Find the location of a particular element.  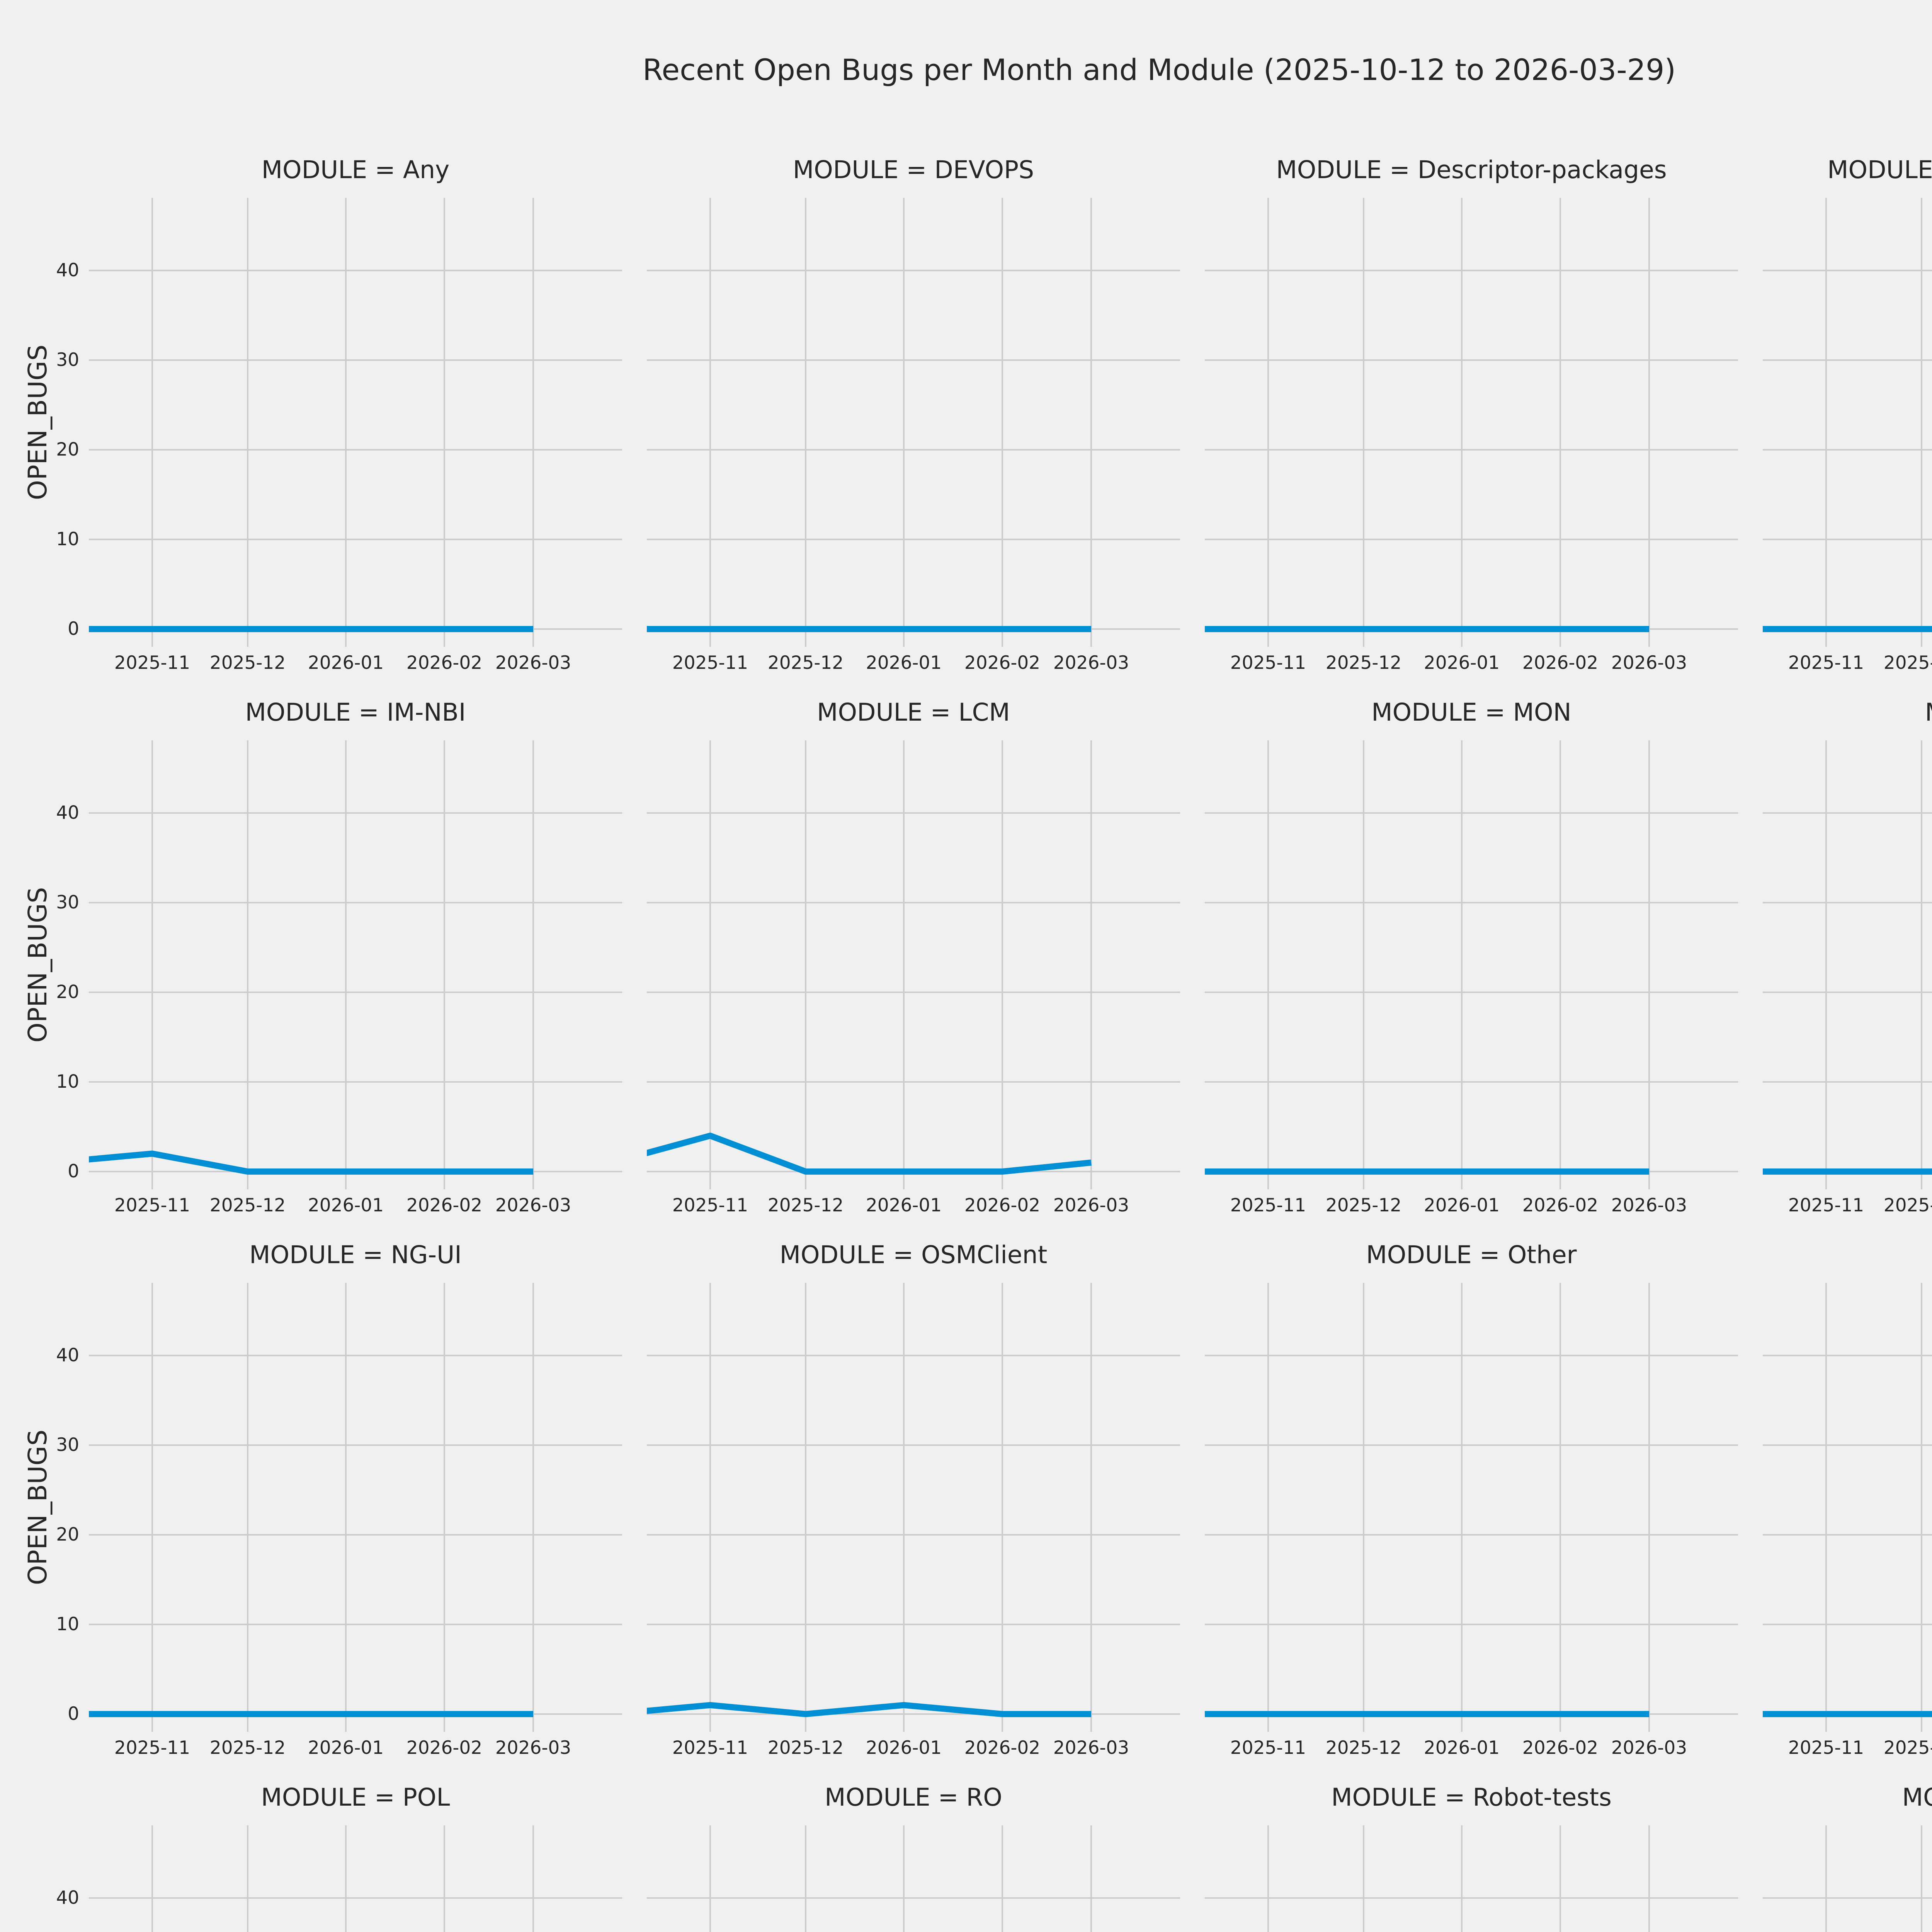

data-line-OSMClient is located at coordinates (869, 1710).